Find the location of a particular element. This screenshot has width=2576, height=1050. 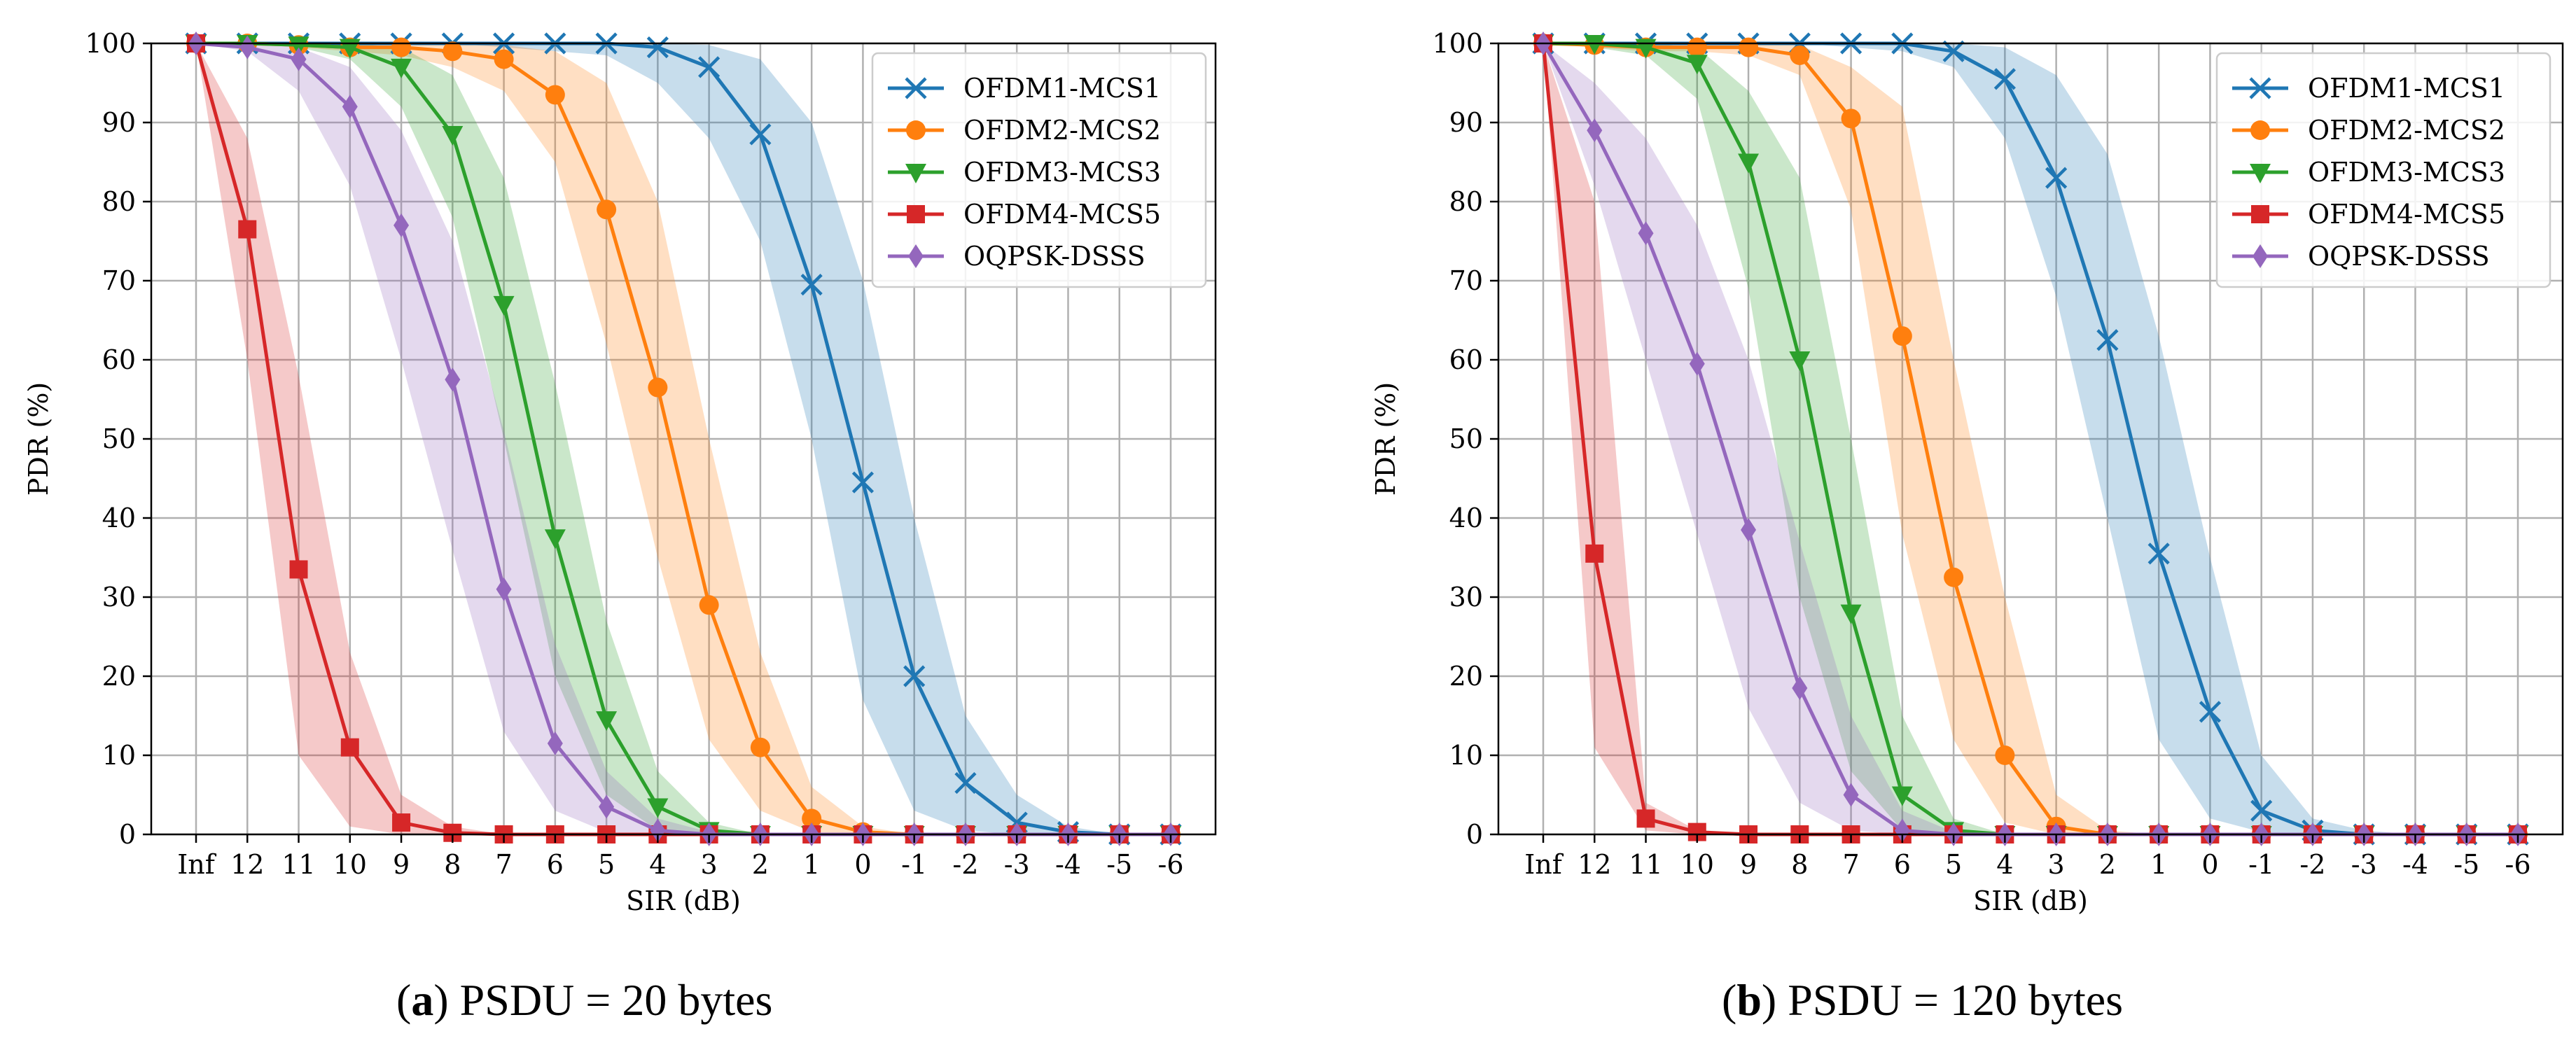

x-tick-label: 4 is located at coordinates (657, 864).